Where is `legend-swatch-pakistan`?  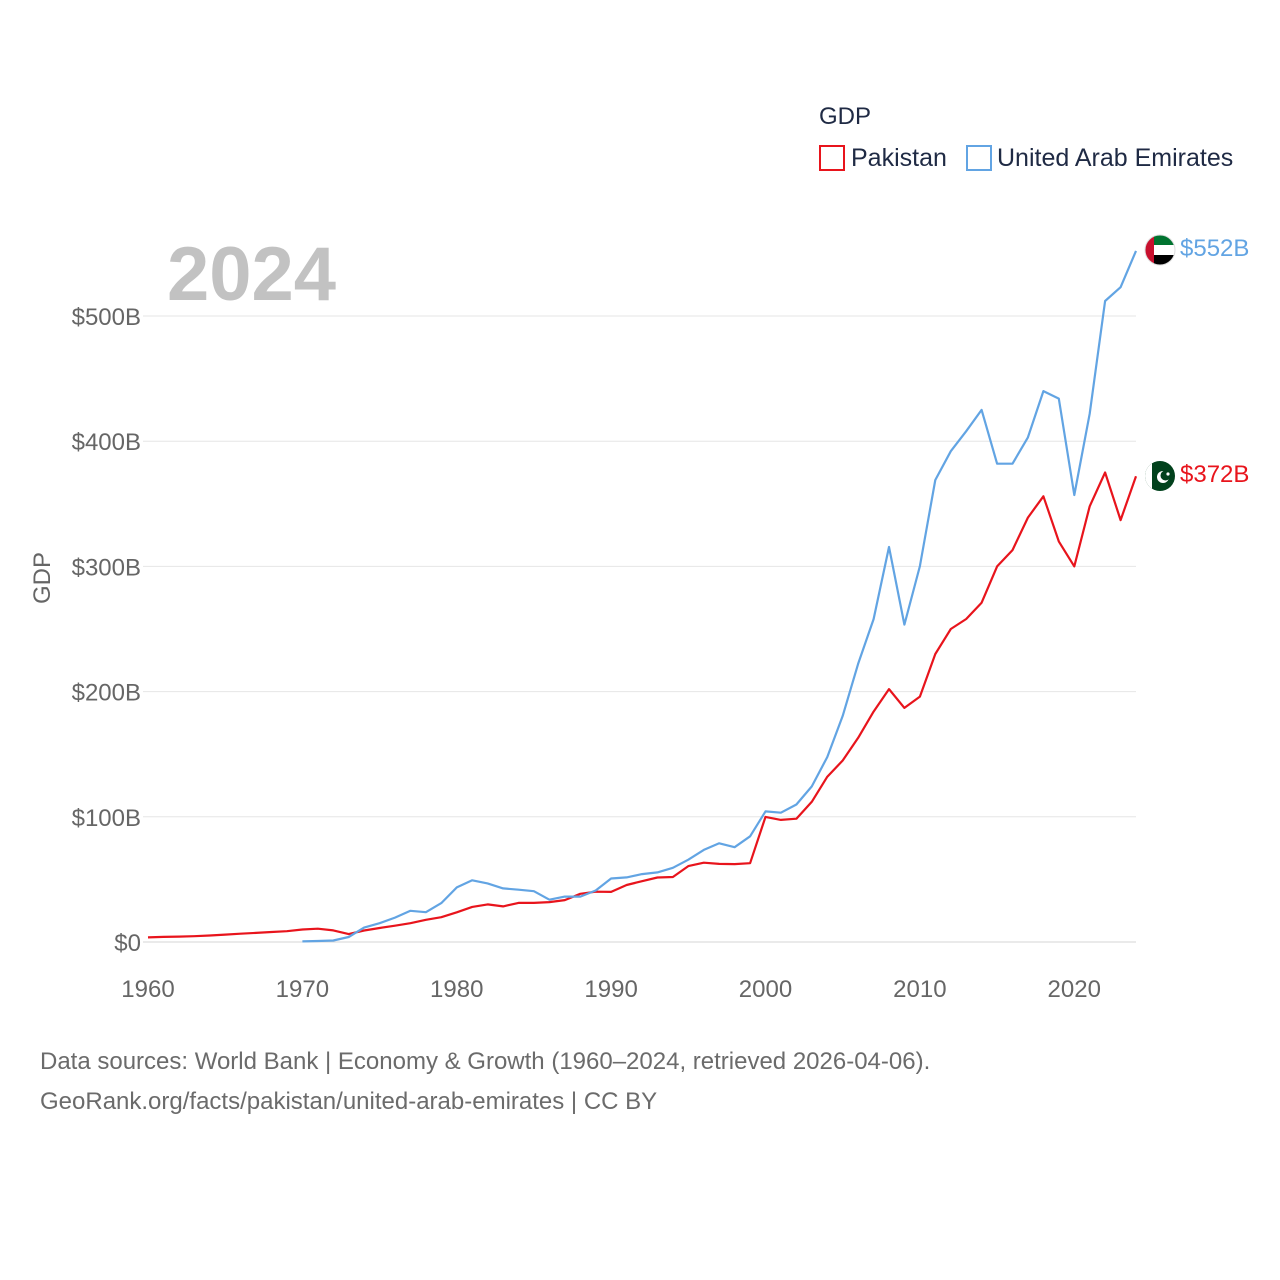
legend-swatch-pakistan is located at coordinates (832, 158).